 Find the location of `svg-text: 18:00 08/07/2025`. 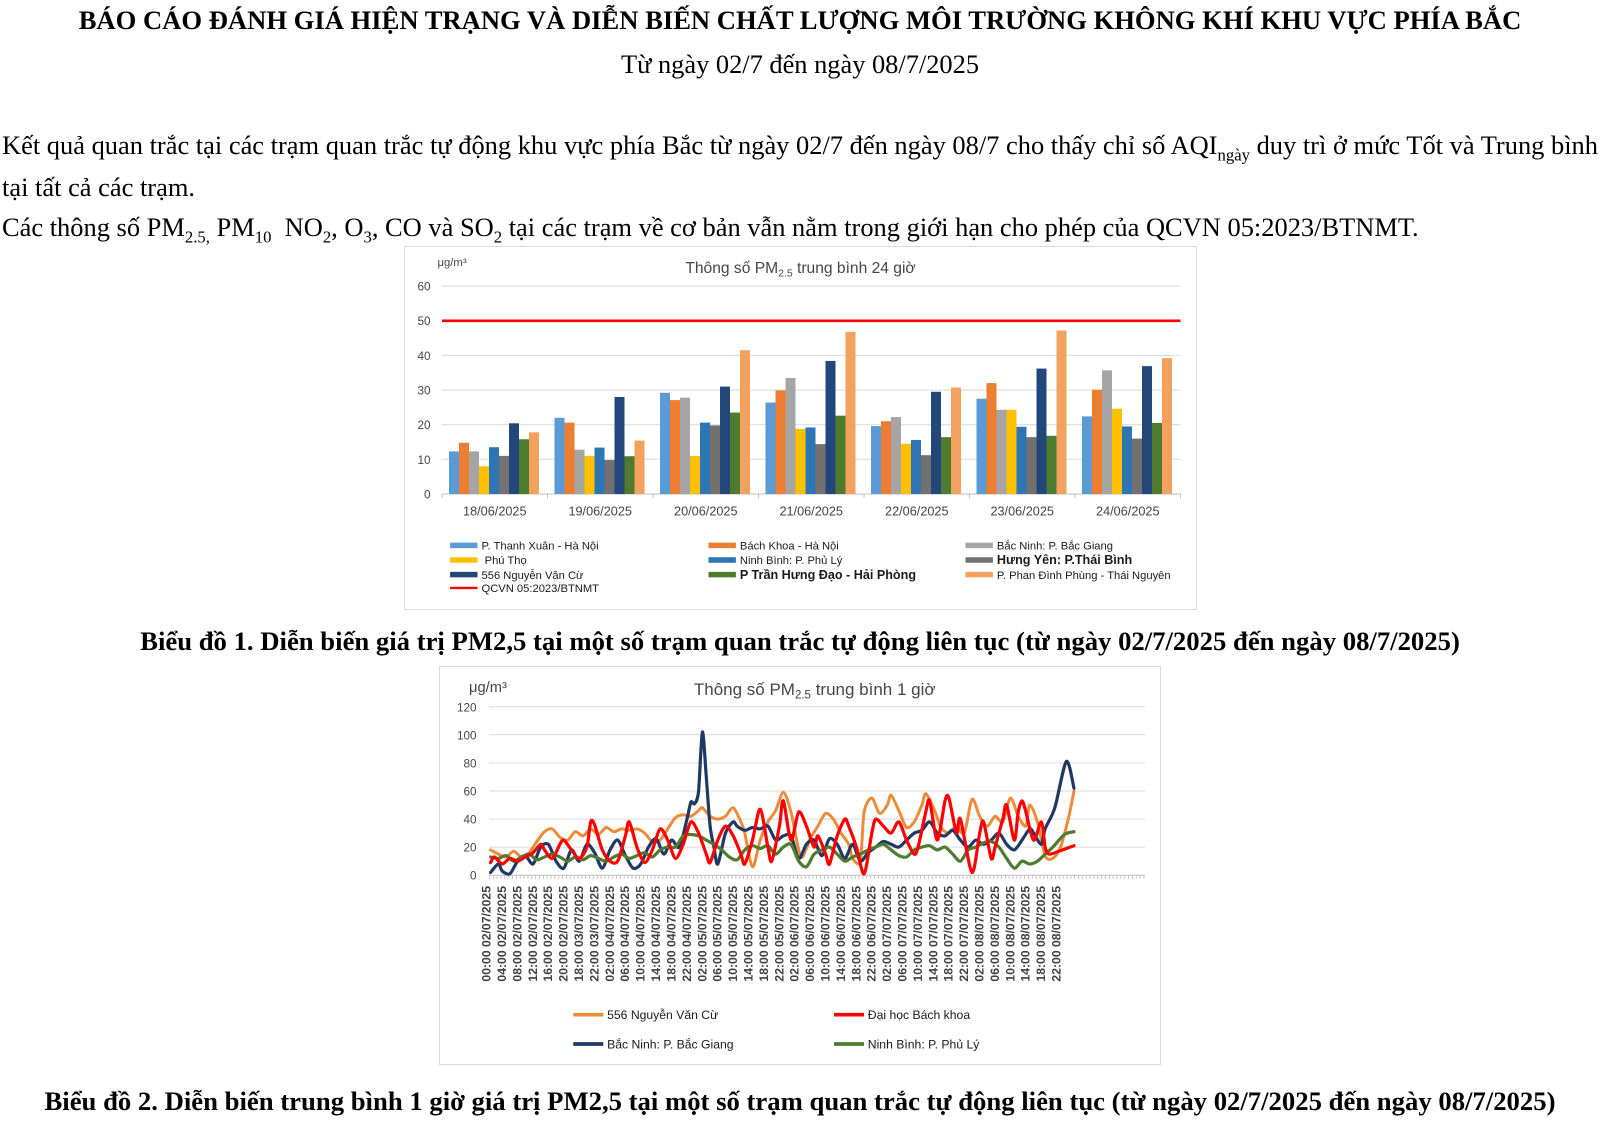

svg-text: 18:00 08/07/2025 is located at coordinates (1041, 934).